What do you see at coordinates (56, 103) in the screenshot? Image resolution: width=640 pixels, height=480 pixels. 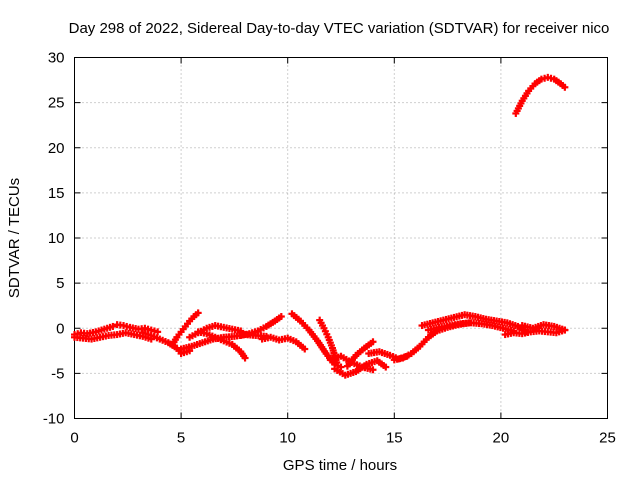 I see `y-tick-label: 25` at bounding box center [56, 103].